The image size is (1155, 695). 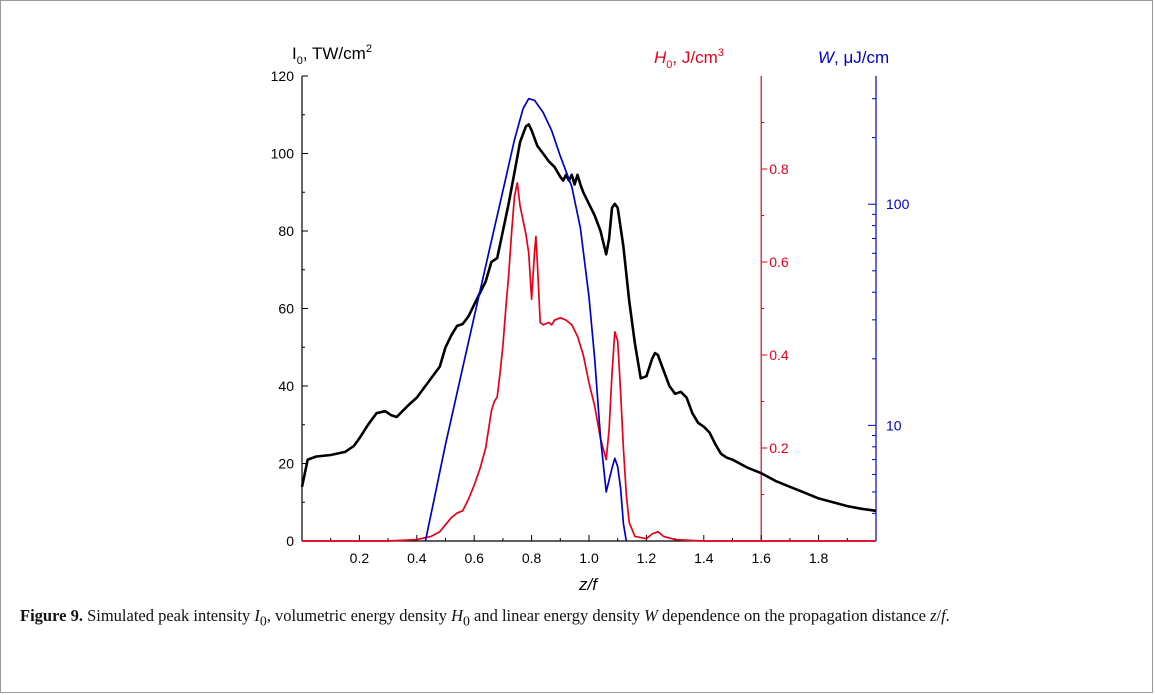 I want to click on x-tick-label: 1.6, so click(x=761, y=558).